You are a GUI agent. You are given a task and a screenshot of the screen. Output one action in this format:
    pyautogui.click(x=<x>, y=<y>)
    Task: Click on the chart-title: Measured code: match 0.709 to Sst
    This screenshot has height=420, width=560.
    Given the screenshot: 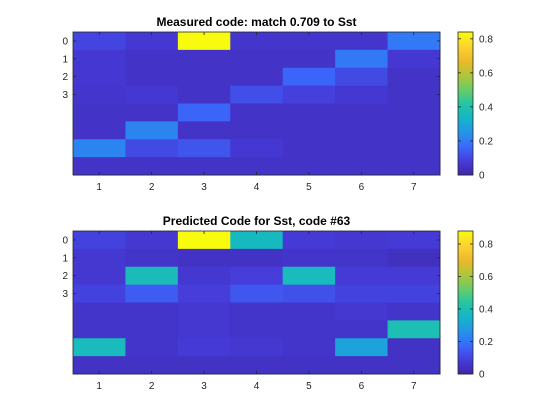 What is the action you would take?
    pyautogui.click(x=256, y=22)
    